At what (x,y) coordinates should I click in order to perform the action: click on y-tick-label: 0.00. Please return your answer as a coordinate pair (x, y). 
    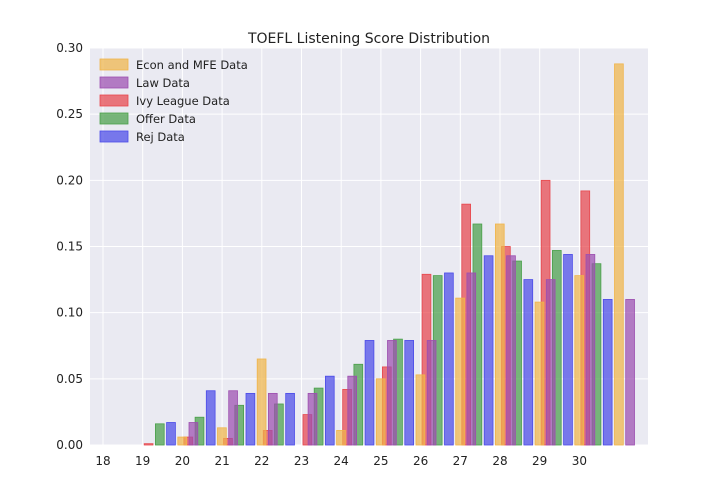
    Looking at the image, I should click on (69, 445).